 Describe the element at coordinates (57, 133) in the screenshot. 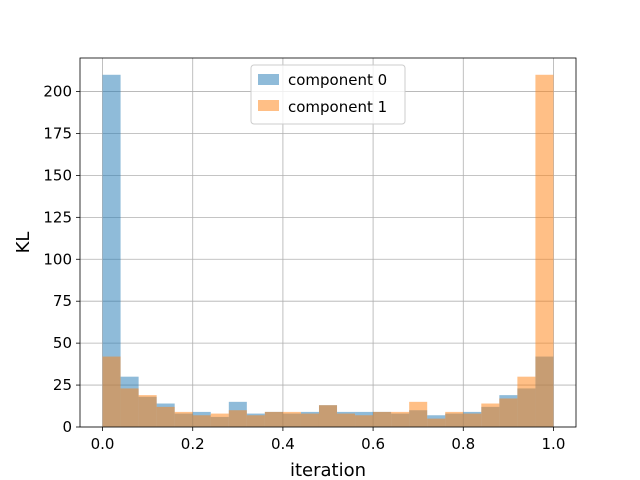

I see `y-tick-label: 175` at that location.